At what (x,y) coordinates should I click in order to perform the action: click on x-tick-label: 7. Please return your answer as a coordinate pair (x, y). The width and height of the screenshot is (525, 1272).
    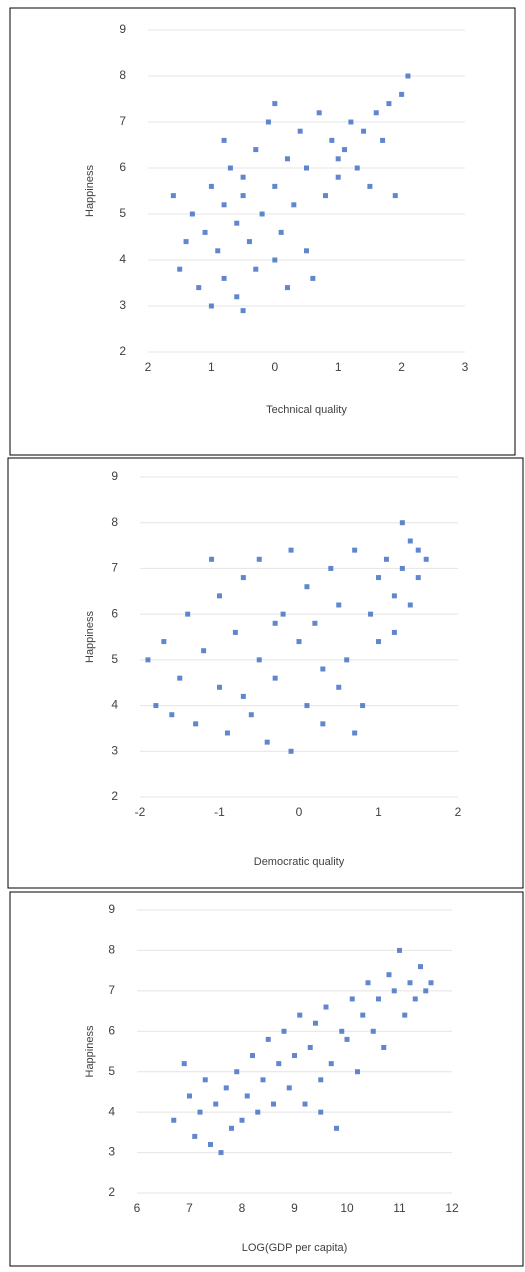
    Looking at the image, I should click on (189, 1208).